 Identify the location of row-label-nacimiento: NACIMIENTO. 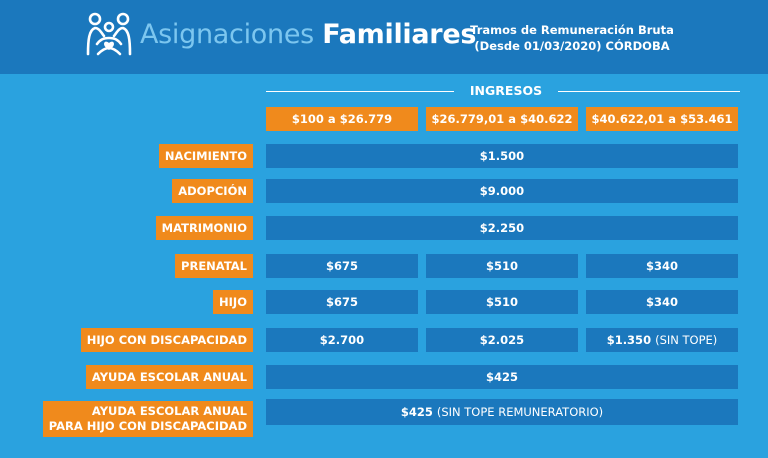
(205, 156).